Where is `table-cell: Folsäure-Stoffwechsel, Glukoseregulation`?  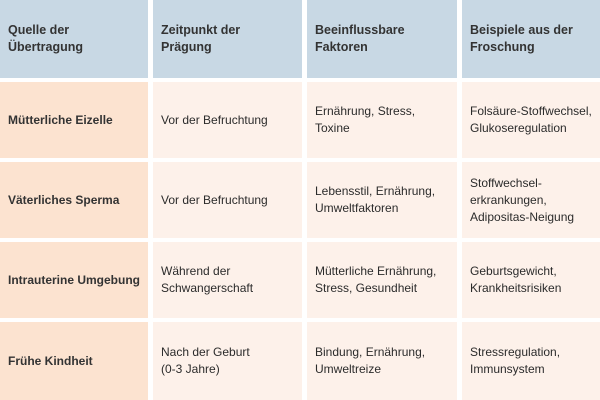 table-cell: Folsäure-Stoffwechsel, Glukoseregulation is located at coordinates (531, 120).